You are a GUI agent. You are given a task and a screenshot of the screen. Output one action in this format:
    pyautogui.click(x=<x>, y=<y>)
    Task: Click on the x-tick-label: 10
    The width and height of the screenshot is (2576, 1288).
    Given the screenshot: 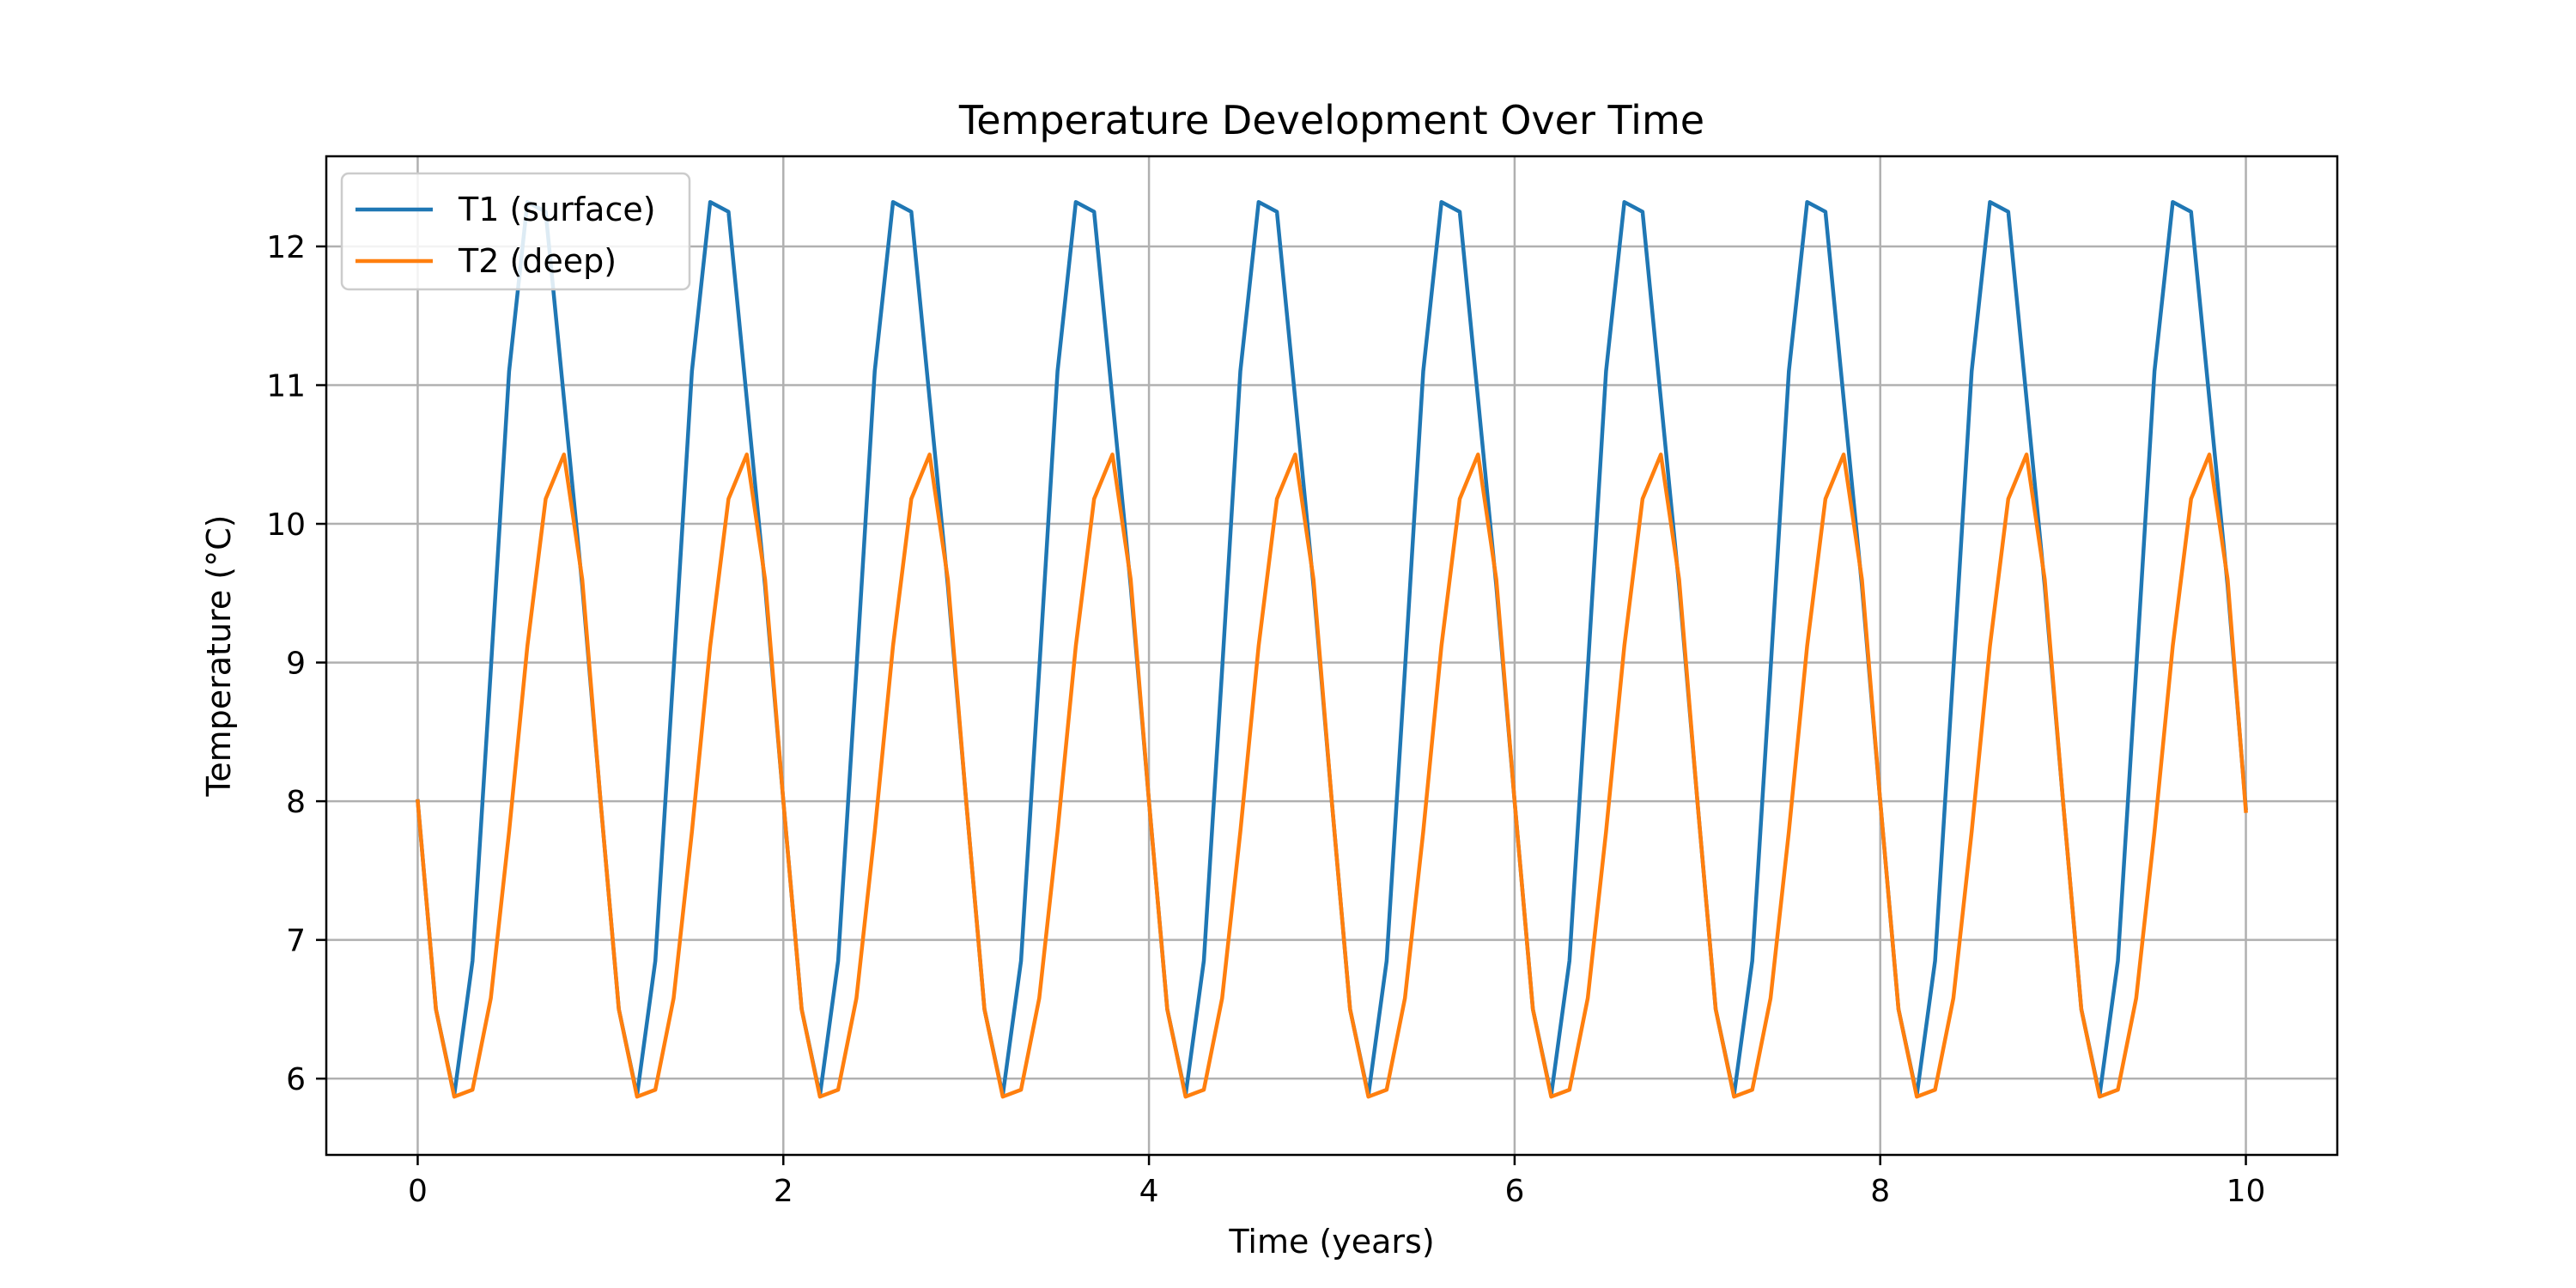 What is the action you would take?
    pyautogui.click(x=2246, y=1191)
    